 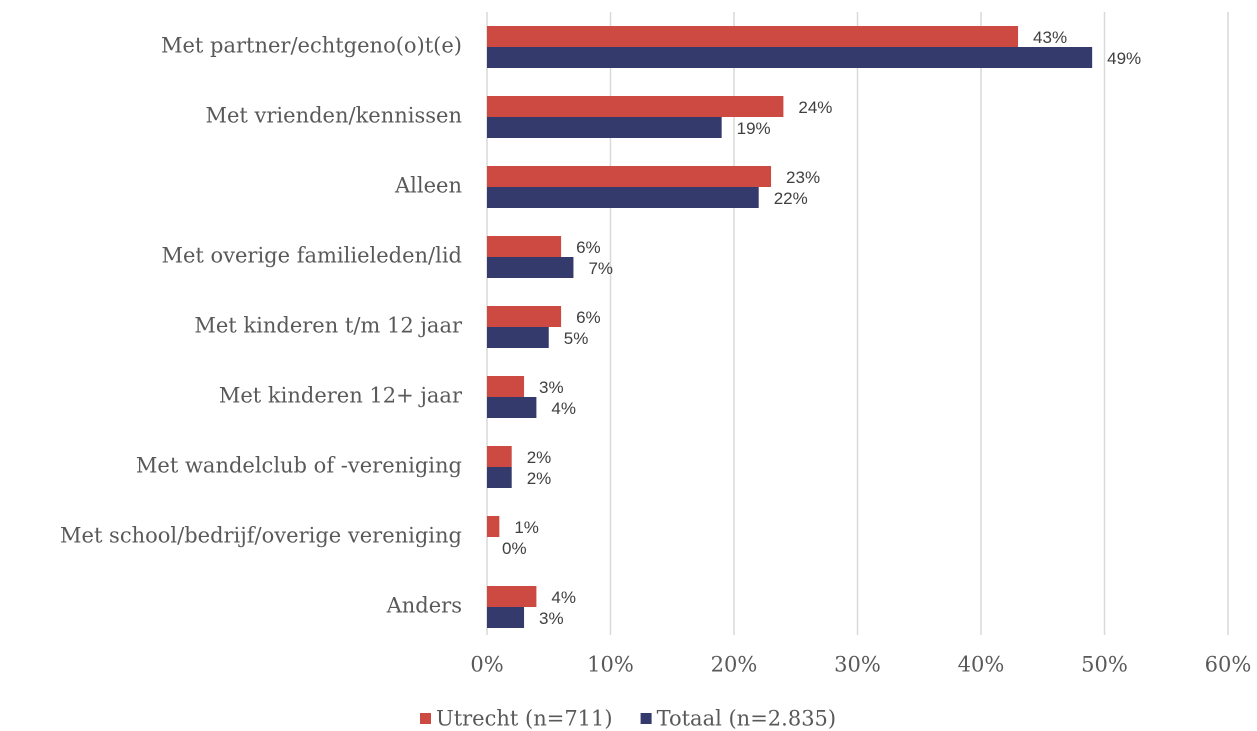 What do you see at coordinates (1228, 665) in the screenshot?
I see `x-tick-label: 60%` at bounding box center [1228, 665].